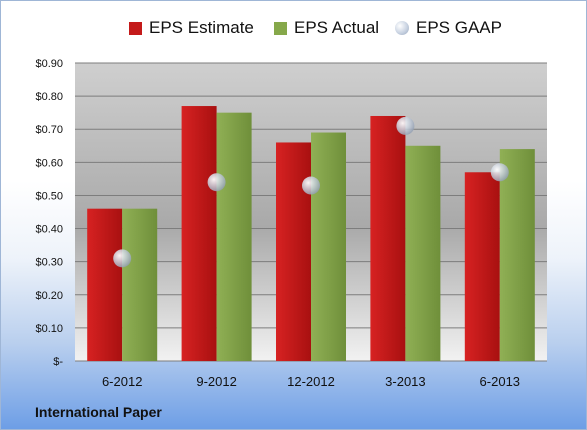 The width and height of the screenshot is (587, 430). Describe the element at coordinates (49, 97) in the screenshot. I see `y-tick-label: $0.80` at that location.